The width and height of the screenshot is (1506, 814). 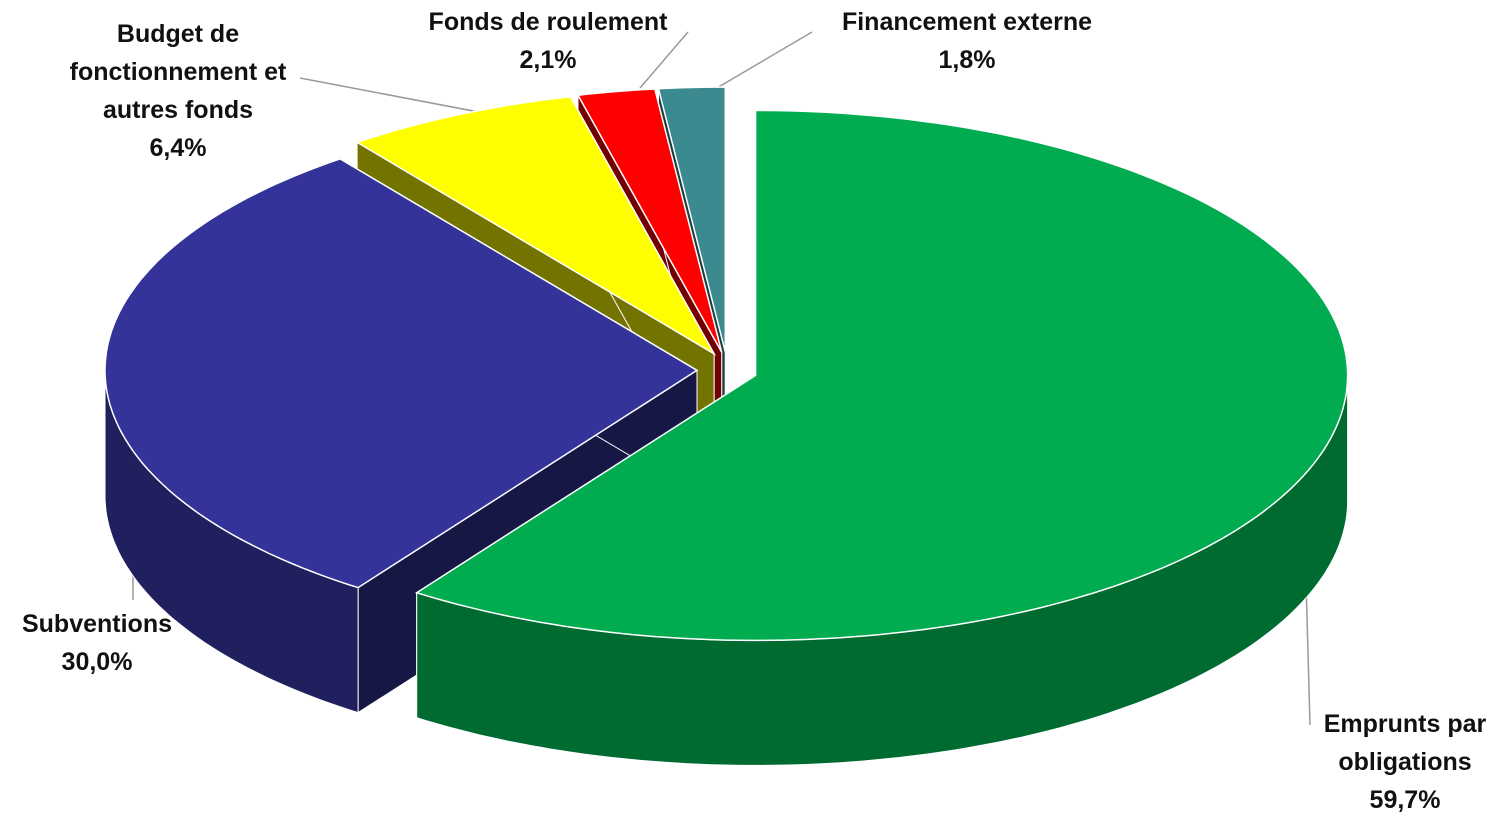 What do you see at coordinates (178, 148) in the screenshot?
I see `label-value: 6,4%` at bounding box center [178, 148].